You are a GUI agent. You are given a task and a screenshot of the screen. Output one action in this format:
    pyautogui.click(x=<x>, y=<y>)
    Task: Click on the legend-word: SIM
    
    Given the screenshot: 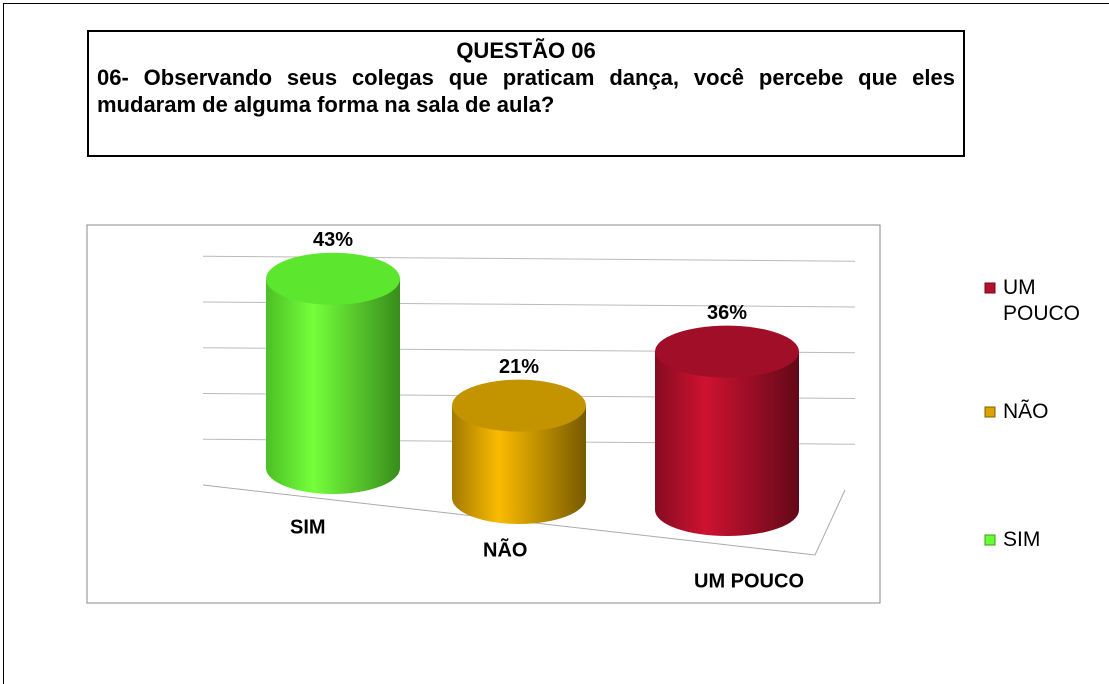 What is the action you would take?
    pyautogui.click(x=1021, y=539)
    